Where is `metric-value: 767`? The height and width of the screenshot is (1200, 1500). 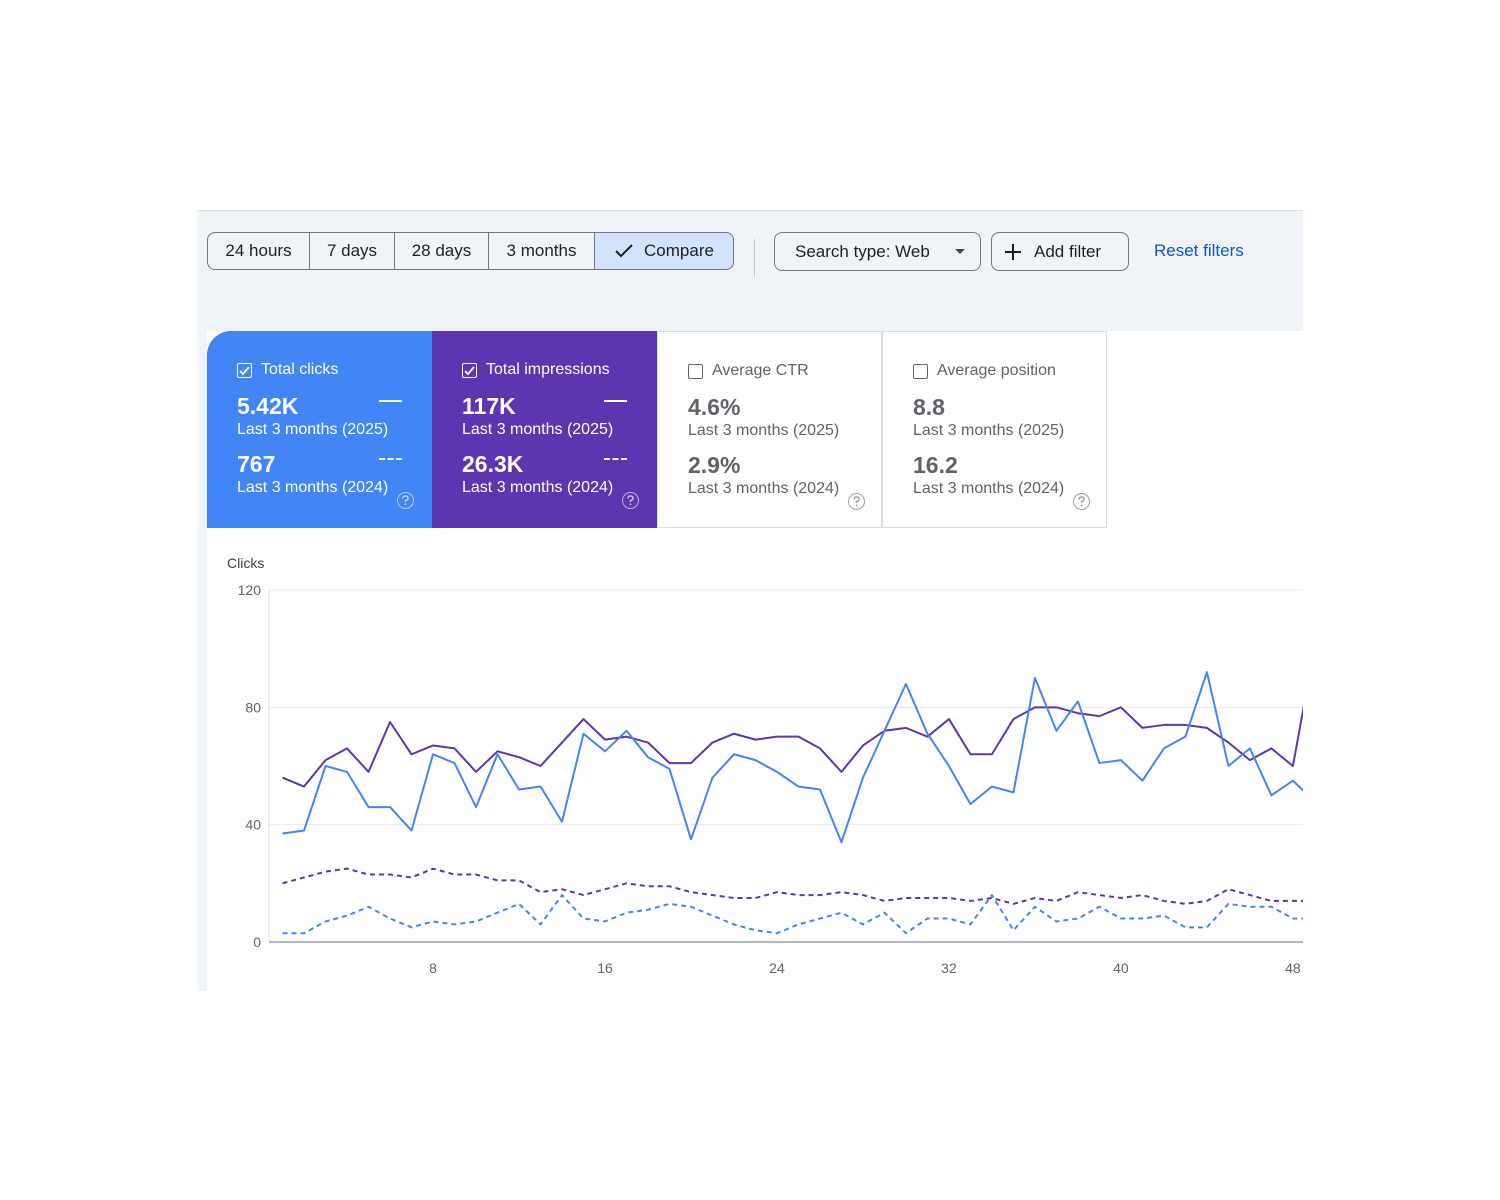 metric-value: 767 is located at coordinates (256, 464).